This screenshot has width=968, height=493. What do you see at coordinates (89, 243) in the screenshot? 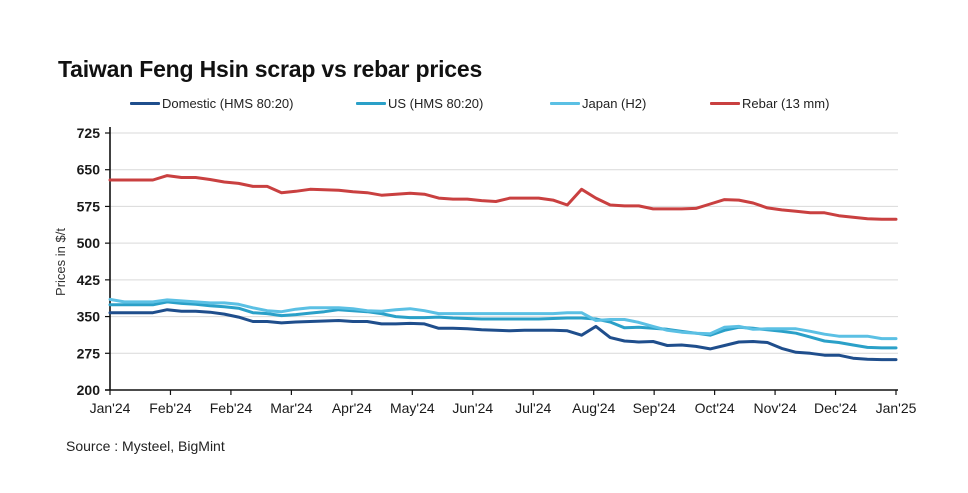
I see `y-tick-label: 500` at bounding box center [89, 243].